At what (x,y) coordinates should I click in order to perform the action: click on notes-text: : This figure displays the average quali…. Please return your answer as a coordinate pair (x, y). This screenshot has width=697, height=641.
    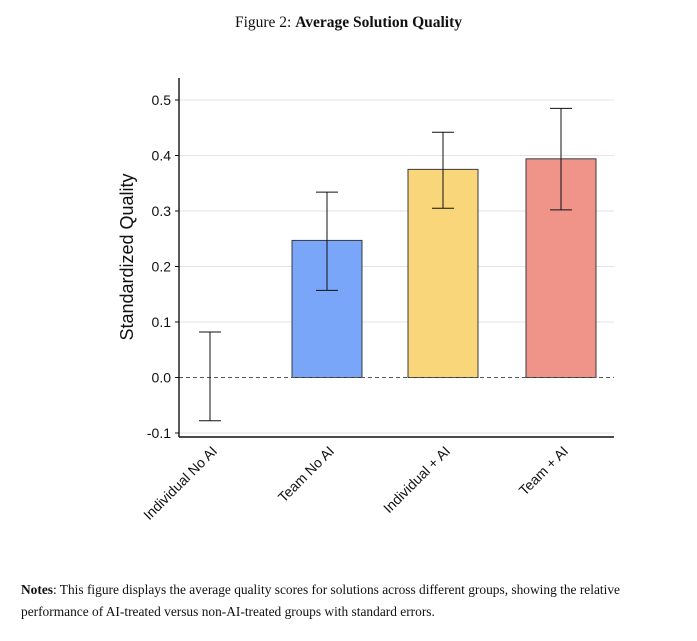
    Looking at the image, I should click on (320, 600).